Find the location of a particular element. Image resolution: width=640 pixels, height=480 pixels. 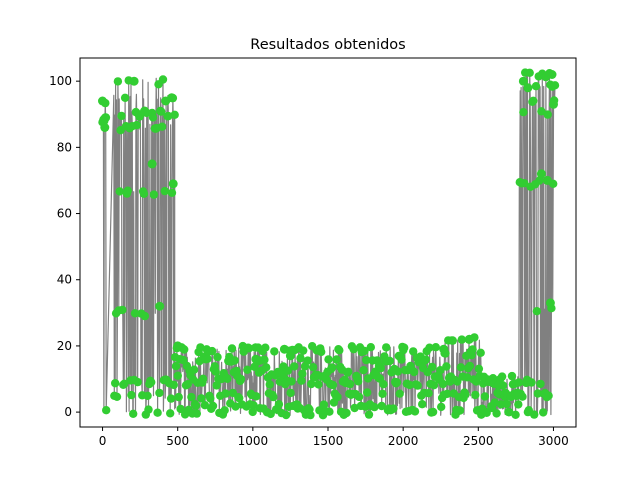

x-tick-label: 1000 is located at coordinates (253, 441).